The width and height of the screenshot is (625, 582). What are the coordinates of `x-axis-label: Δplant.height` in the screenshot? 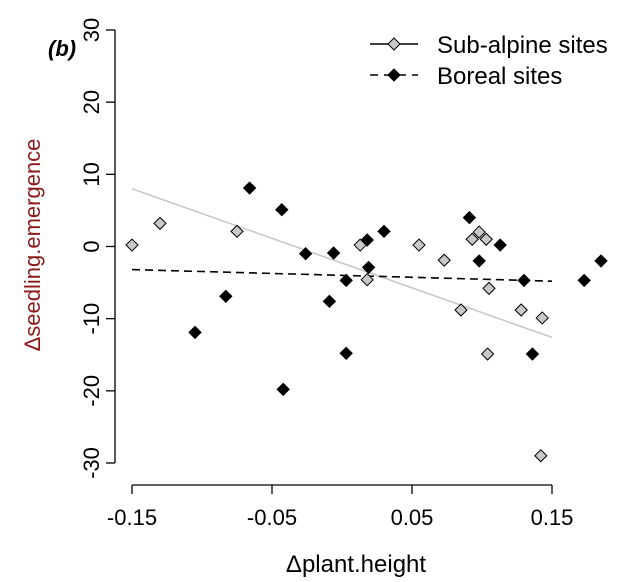 It's located at (356, 564).